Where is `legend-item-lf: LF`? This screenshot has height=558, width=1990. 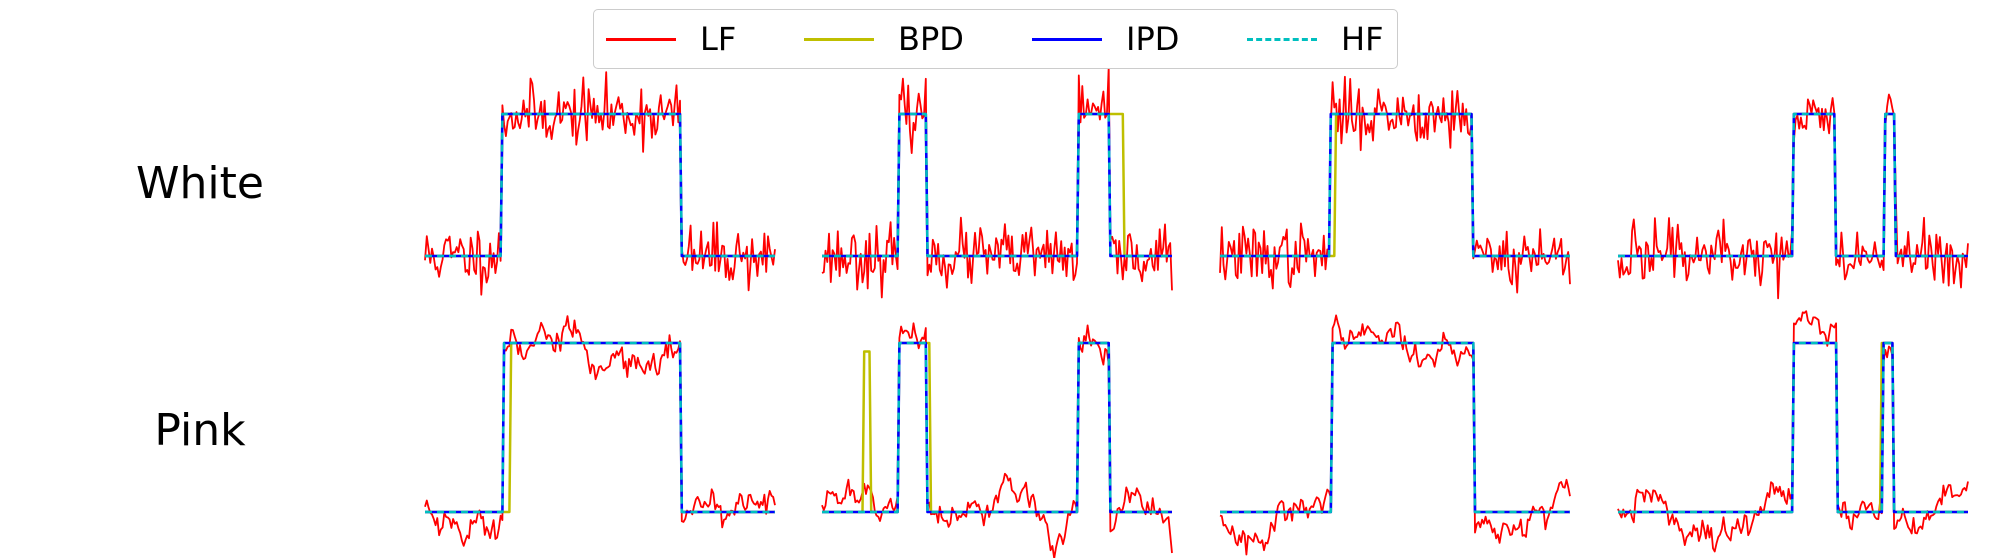
legend-item-lf: LF is located at coordinates (671, 39).